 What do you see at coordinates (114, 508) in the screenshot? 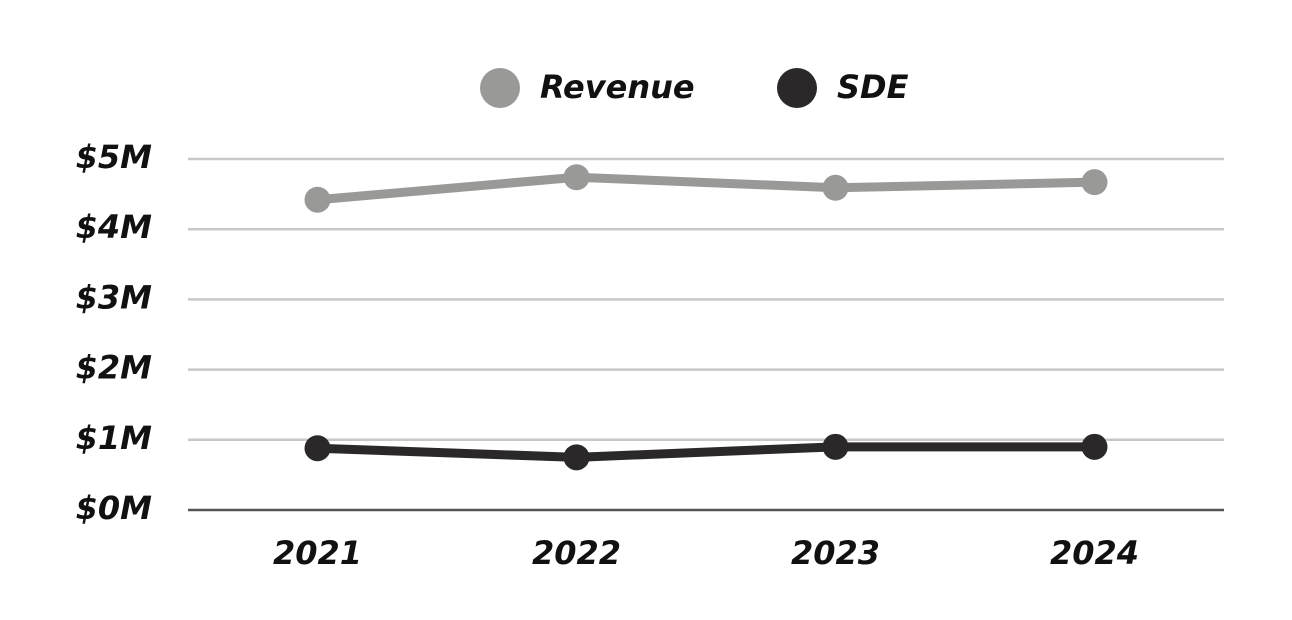
I see `y-tick-label: $0M` at bounding box center [114, 508].